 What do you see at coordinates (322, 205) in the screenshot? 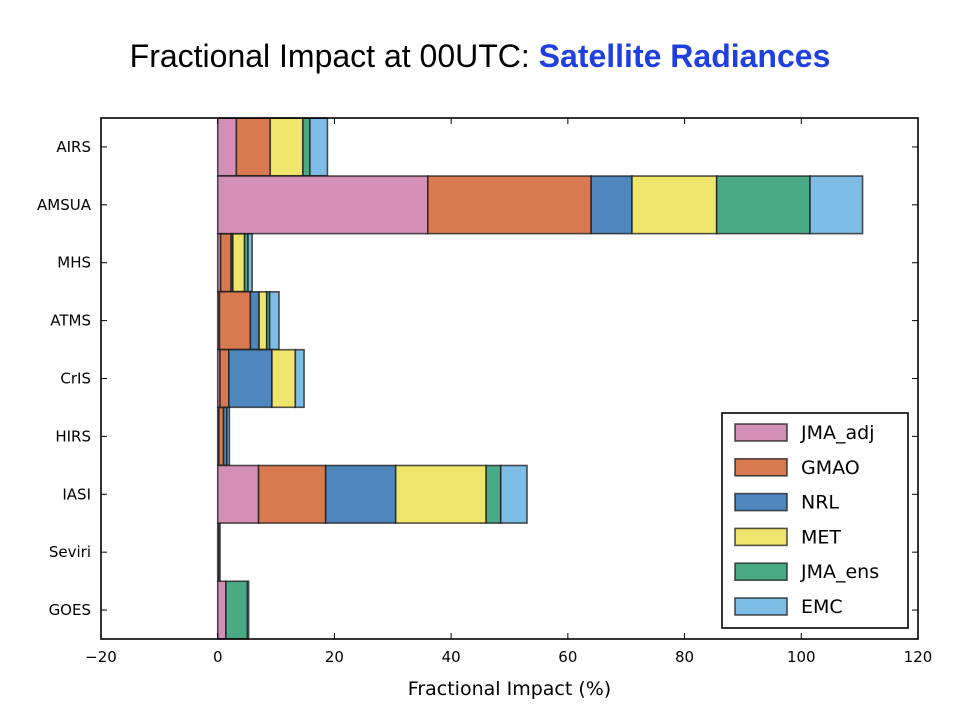
I see `bar-amsua-jma-adj` at bounding box center [322, 205].